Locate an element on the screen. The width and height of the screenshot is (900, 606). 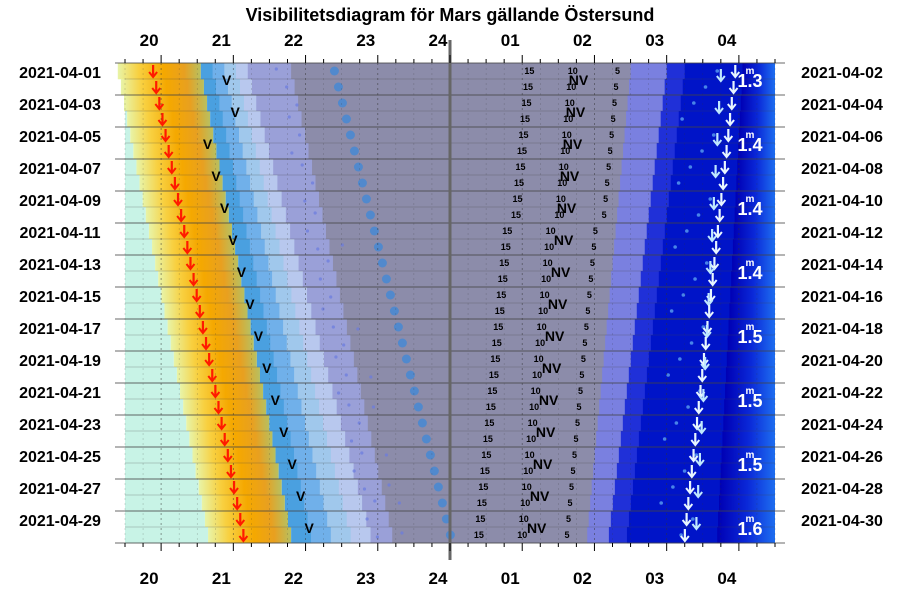
x-tick-top: 20 is located at coordinates (149, 40).